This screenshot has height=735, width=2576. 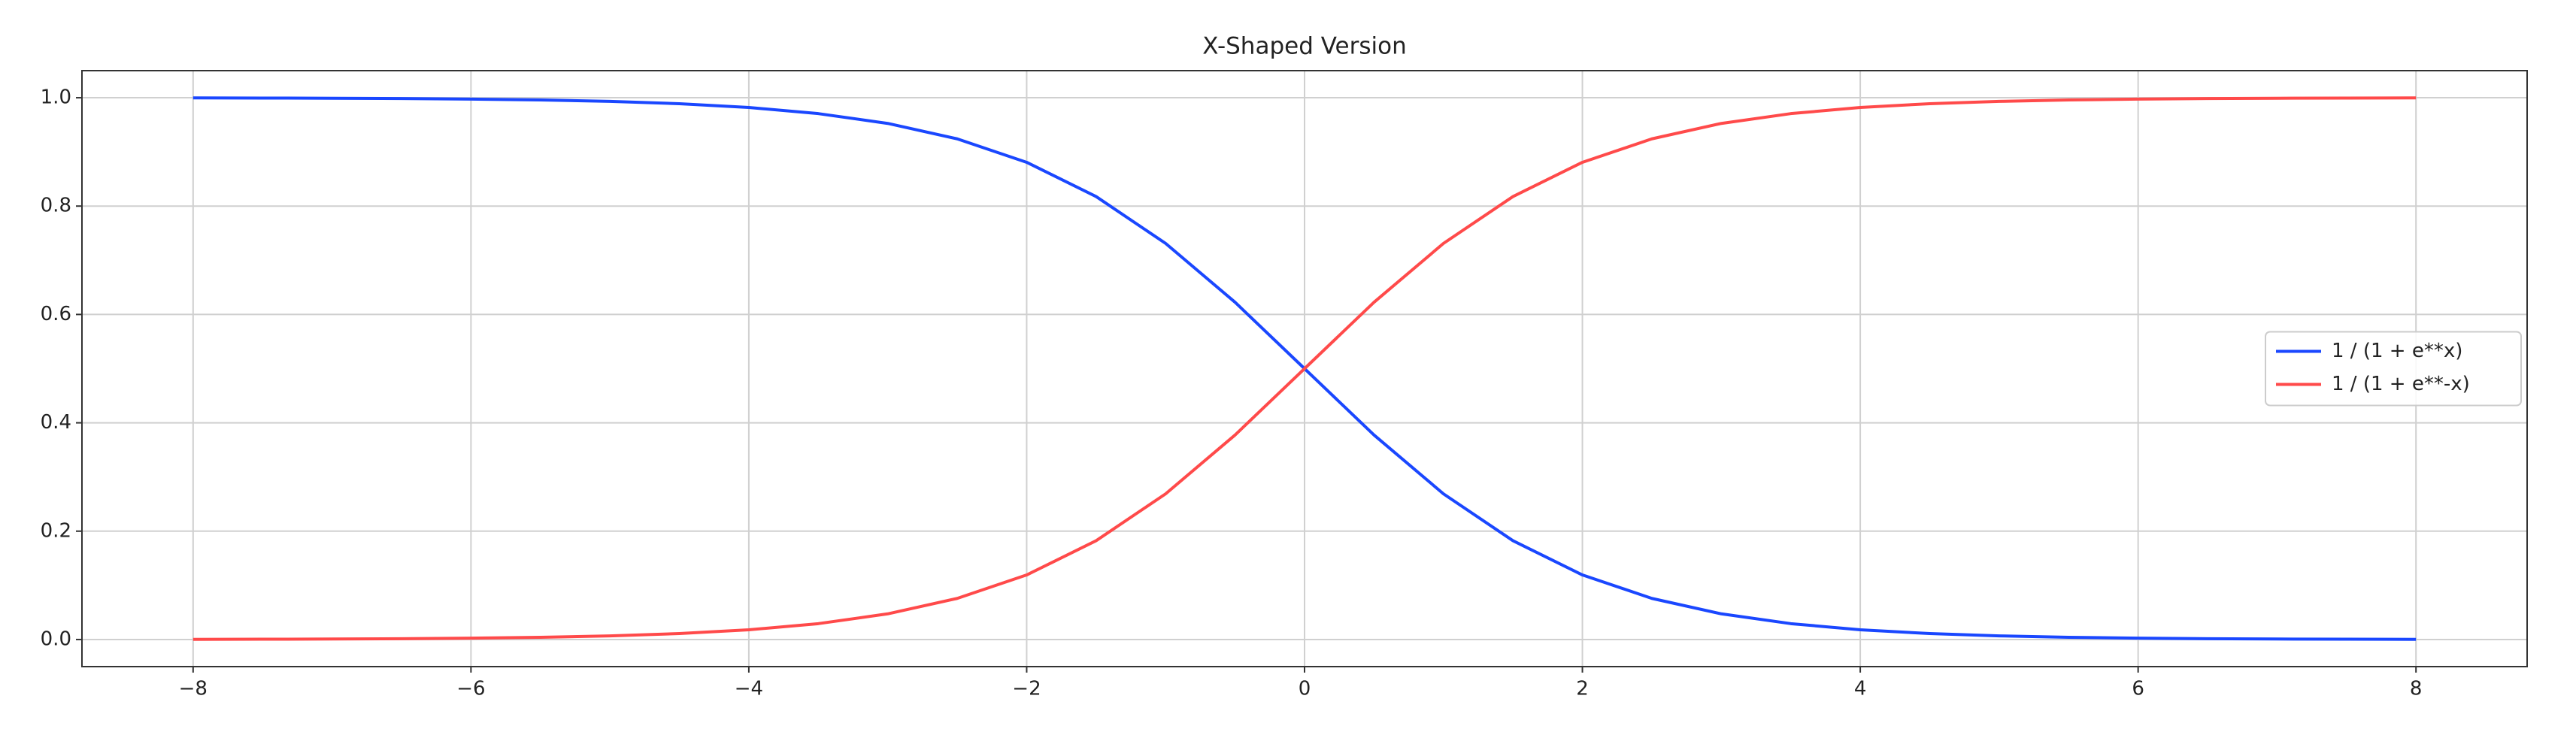 I want to click on y-tick-label: 0.4, so click(x=56, y=422).